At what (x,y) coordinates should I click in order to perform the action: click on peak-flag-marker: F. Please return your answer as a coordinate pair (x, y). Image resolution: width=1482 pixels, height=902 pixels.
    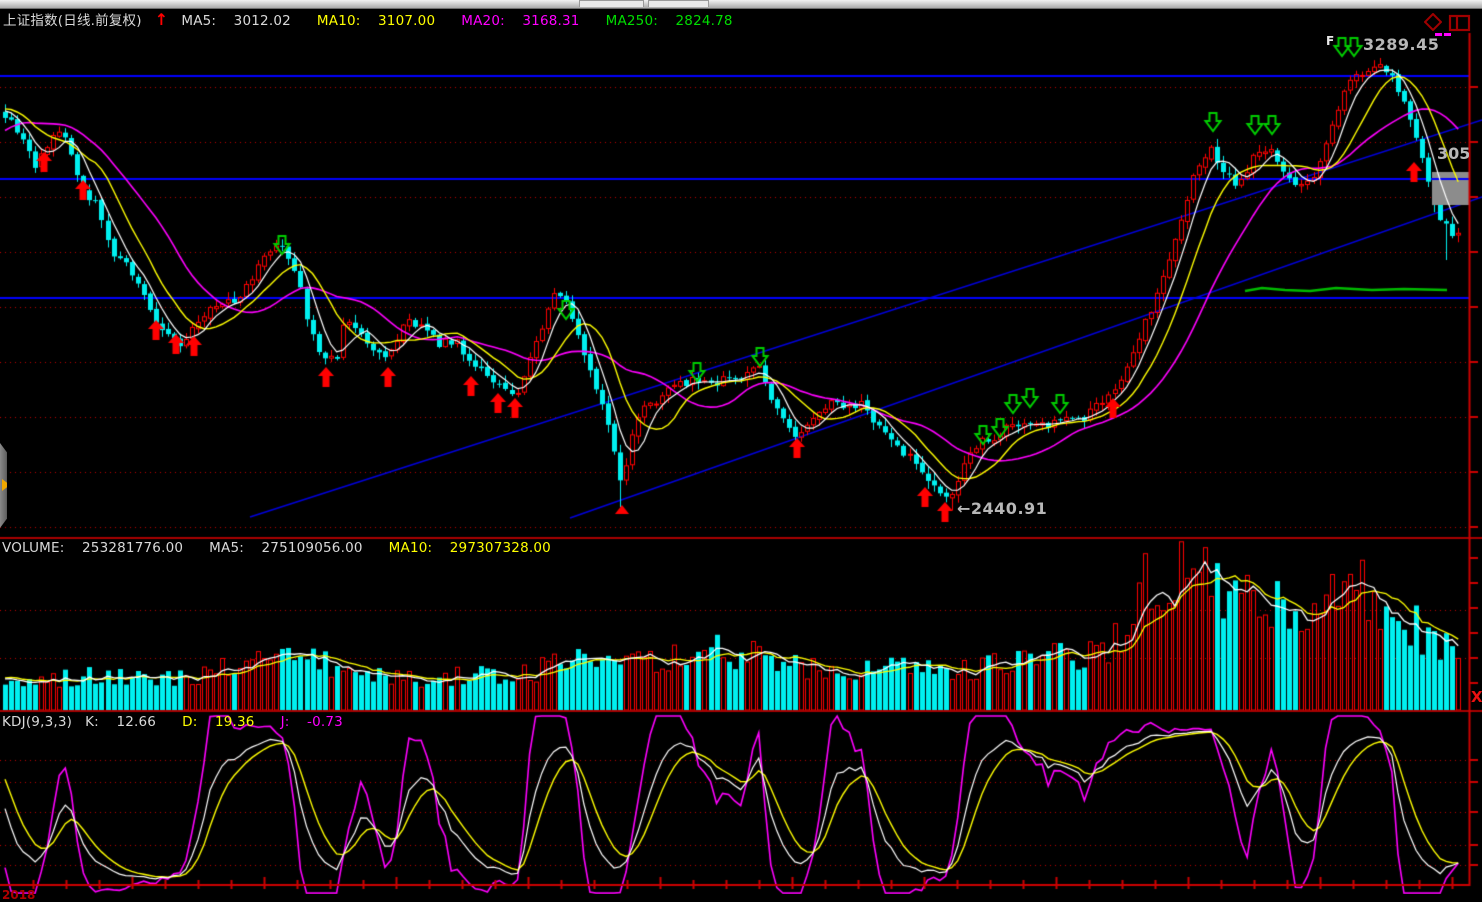
    Looking at the image, I should click on (1330, 41).